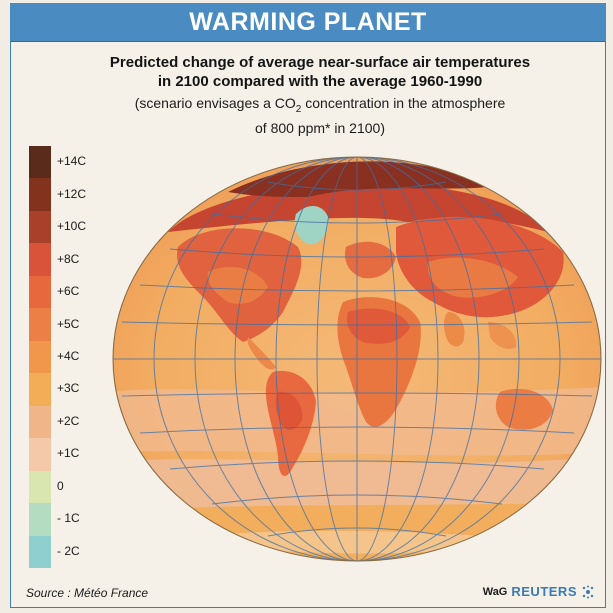 This screenshot has height=613, width=613. What do you see at coordinates (87, 593) in the screenshot?
I see `source-note: Source : Météo France` at bounding box center [87, 593].